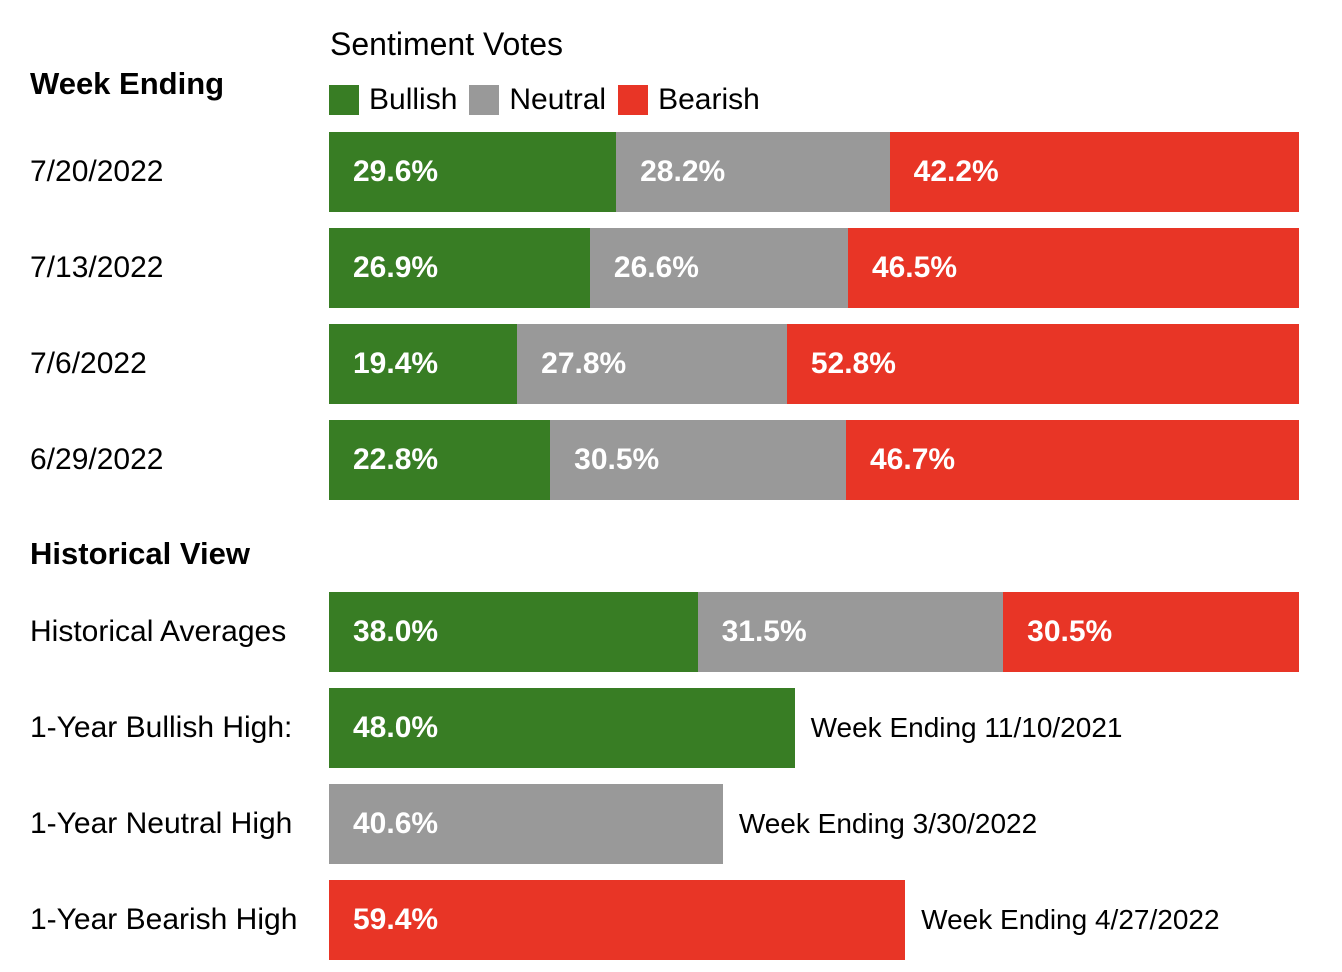 This screenshot has width=1342, height=972. Describe the element at coordinates (164, 919) in the screenshot. I see `high-row-label-bearish: 1-Year Bearish High` at that location.